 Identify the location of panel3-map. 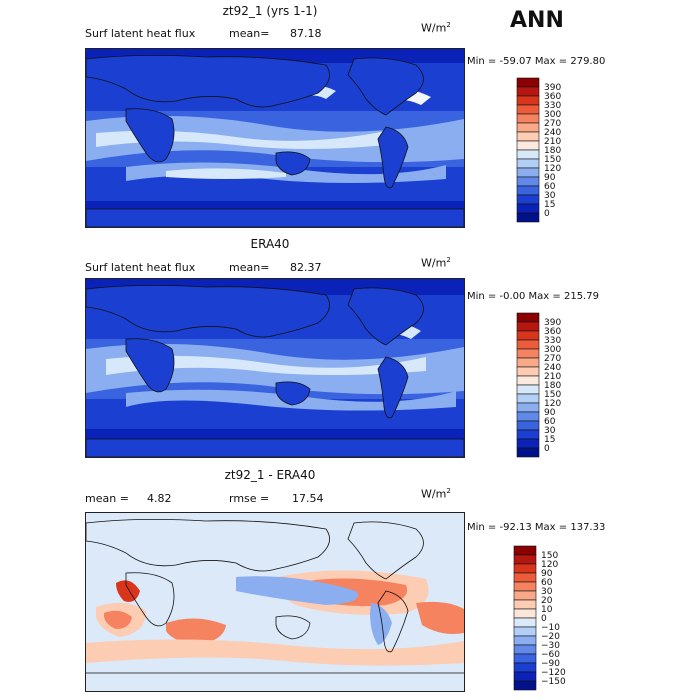
(275, 602).